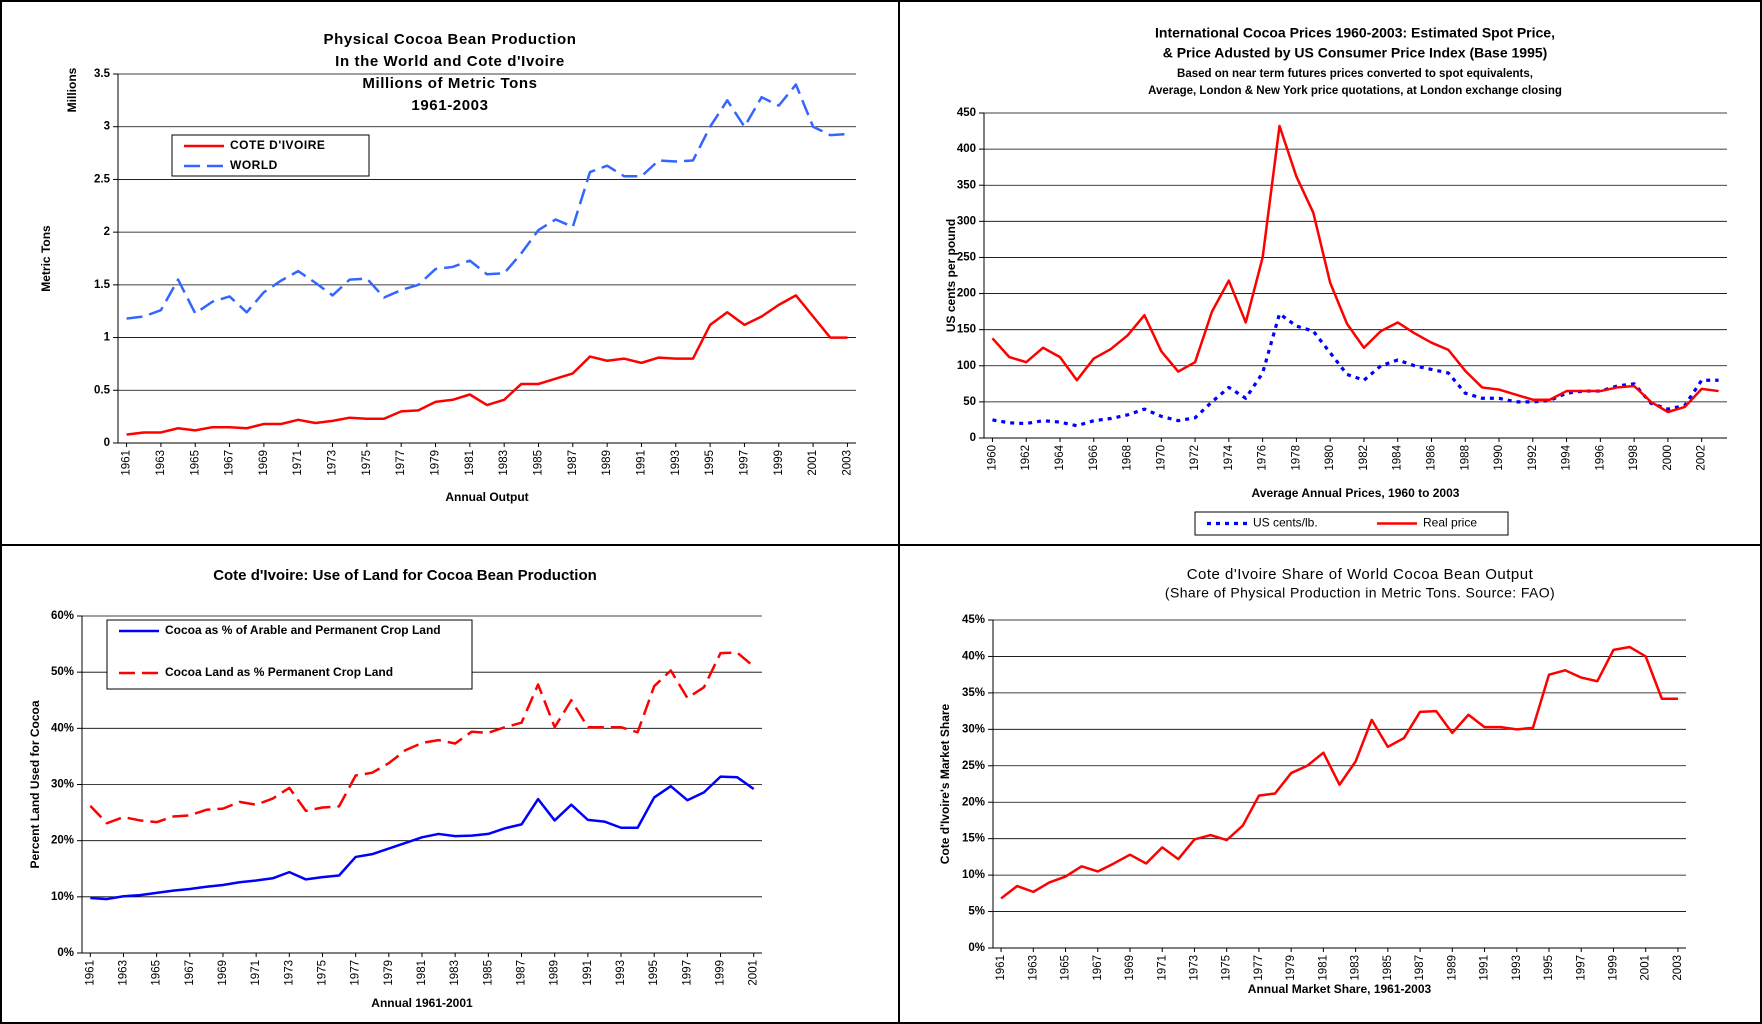 Image resolution: width=1762 pixels, height=1024 pixels. What do you see at coordinates (46, 258) in the screenshot?
I see `y-axis-label: Metric Tons` at bounding box center [46, 258].